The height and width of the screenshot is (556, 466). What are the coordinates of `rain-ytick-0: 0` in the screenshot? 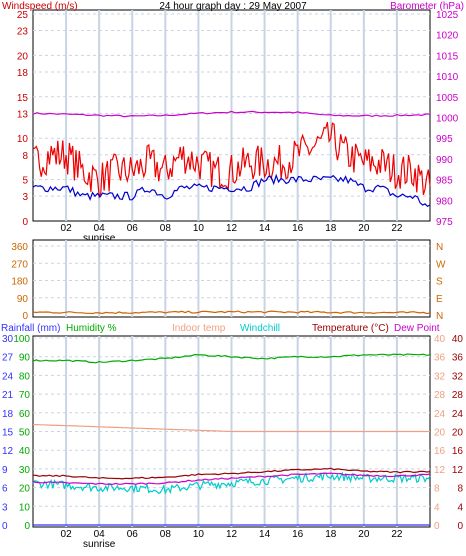 It's located at (5, 526).